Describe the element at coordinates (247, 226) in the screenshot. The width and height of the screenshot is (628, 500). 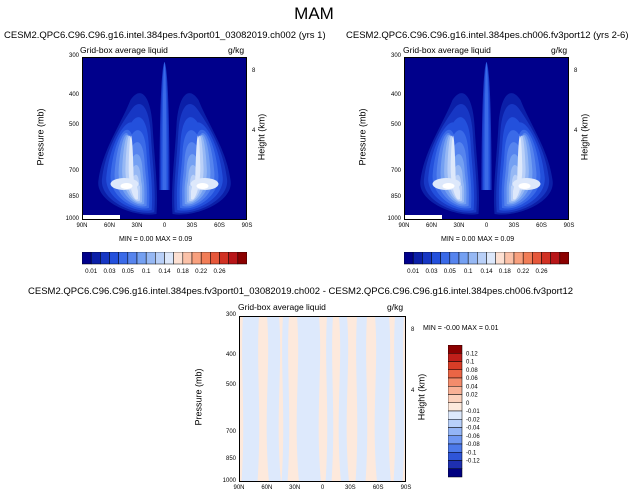
I see `left-xtick-label: 90S` at that location.